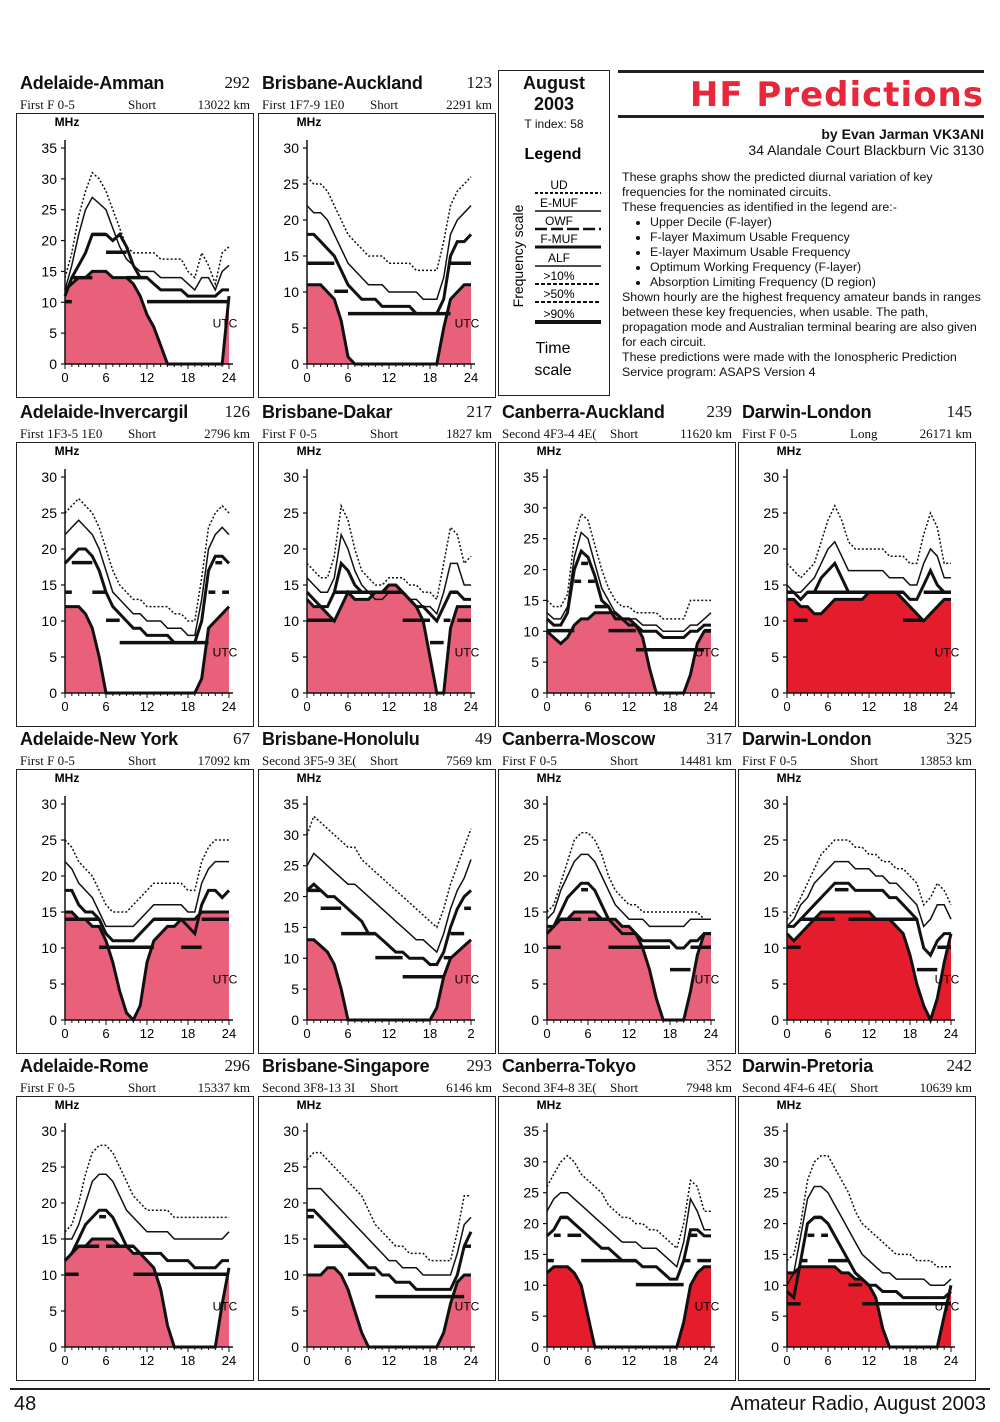  What do you see at coordinates (223, 1087) in the screenshot?
I see `distance: 15337 km` at bounding box center [223, 1087].